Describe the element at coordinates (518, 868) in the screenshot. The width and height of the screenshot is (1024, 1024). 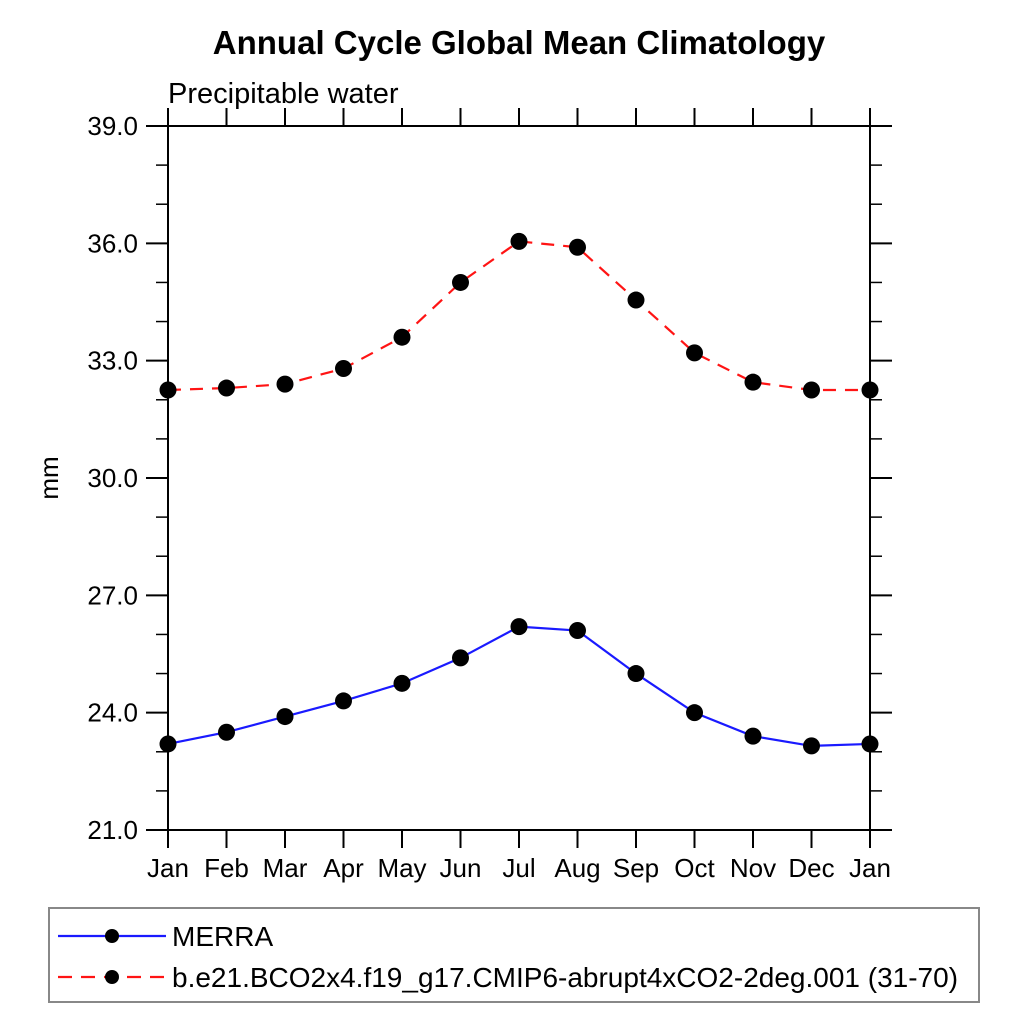
I see `x-tick-label: Jul` at that location.